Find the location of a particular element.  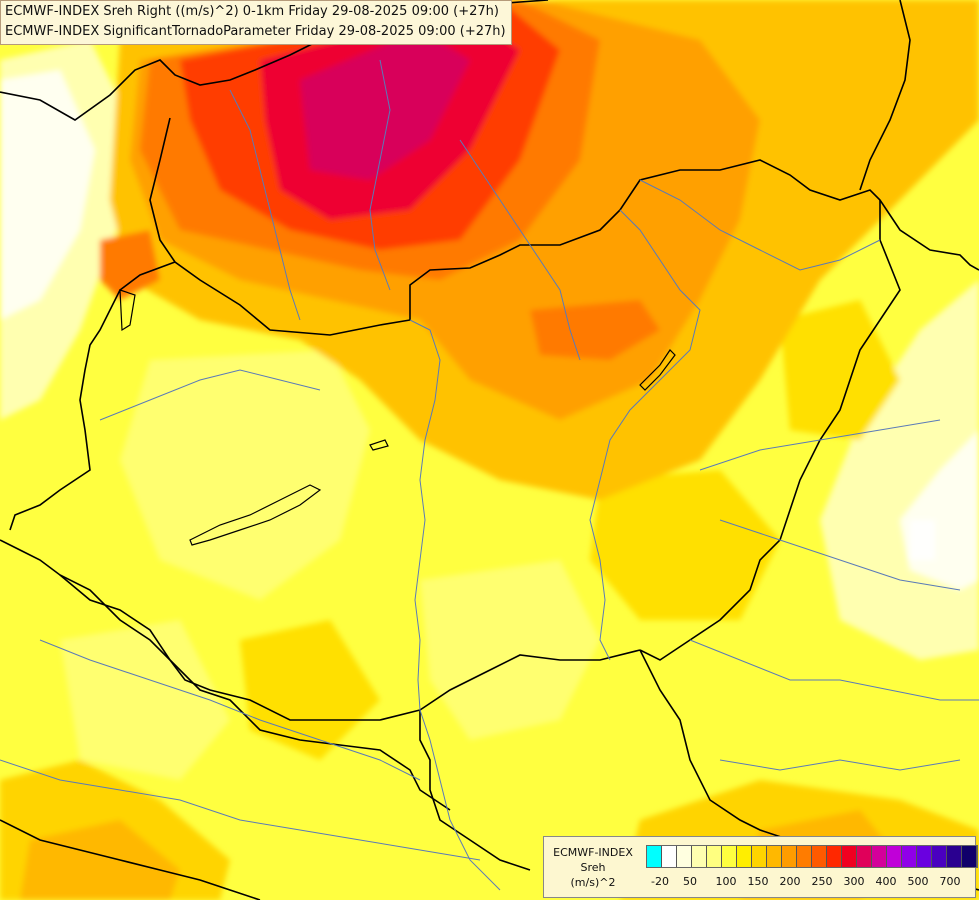

contour-orange-cell is located at coordinates (595, 330).